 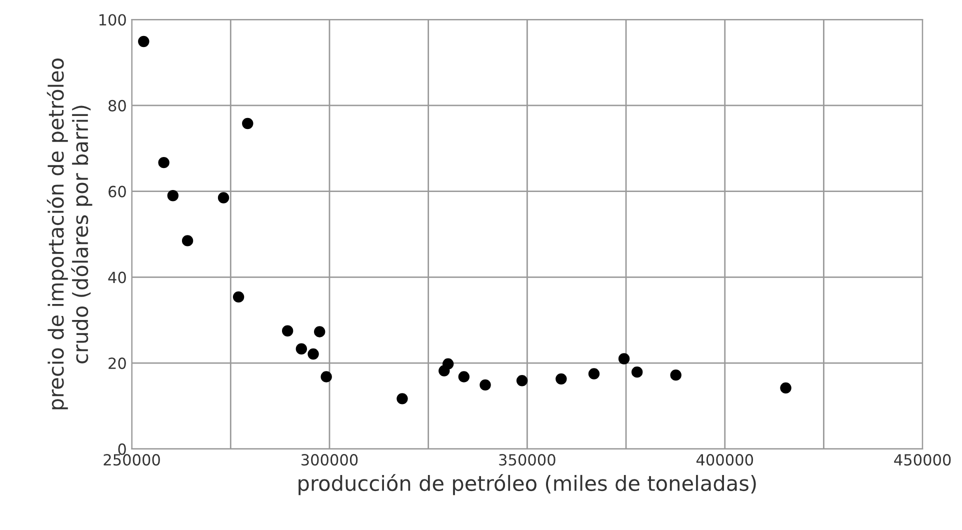 I want to click on x-tick-label: 350000, so click(x=527, y=460).